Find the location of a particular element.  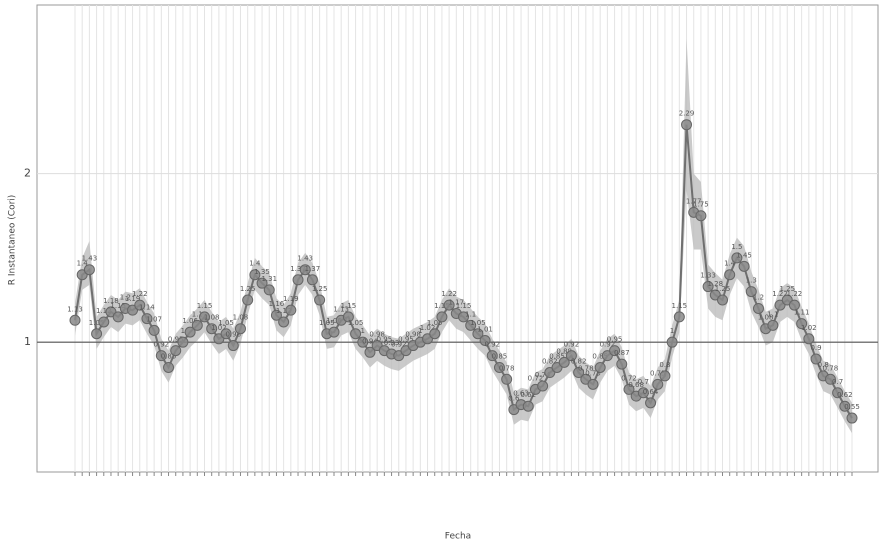

value-label: 0.85 is located at coordinates (557, 356).